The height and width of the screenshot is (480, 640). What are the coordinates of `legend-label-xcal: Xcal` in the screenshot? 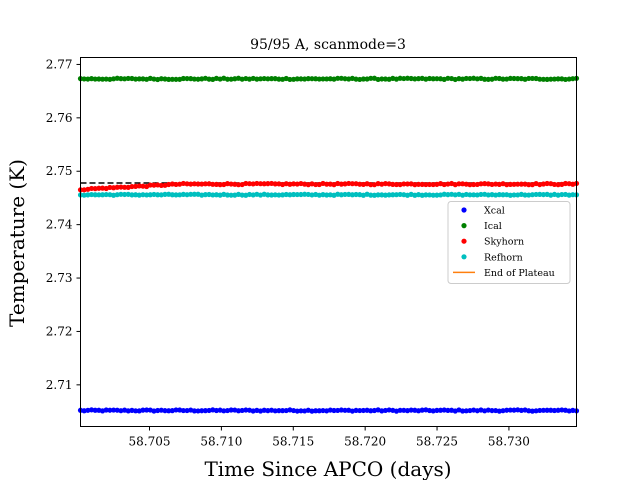 It's located at (494, 211).